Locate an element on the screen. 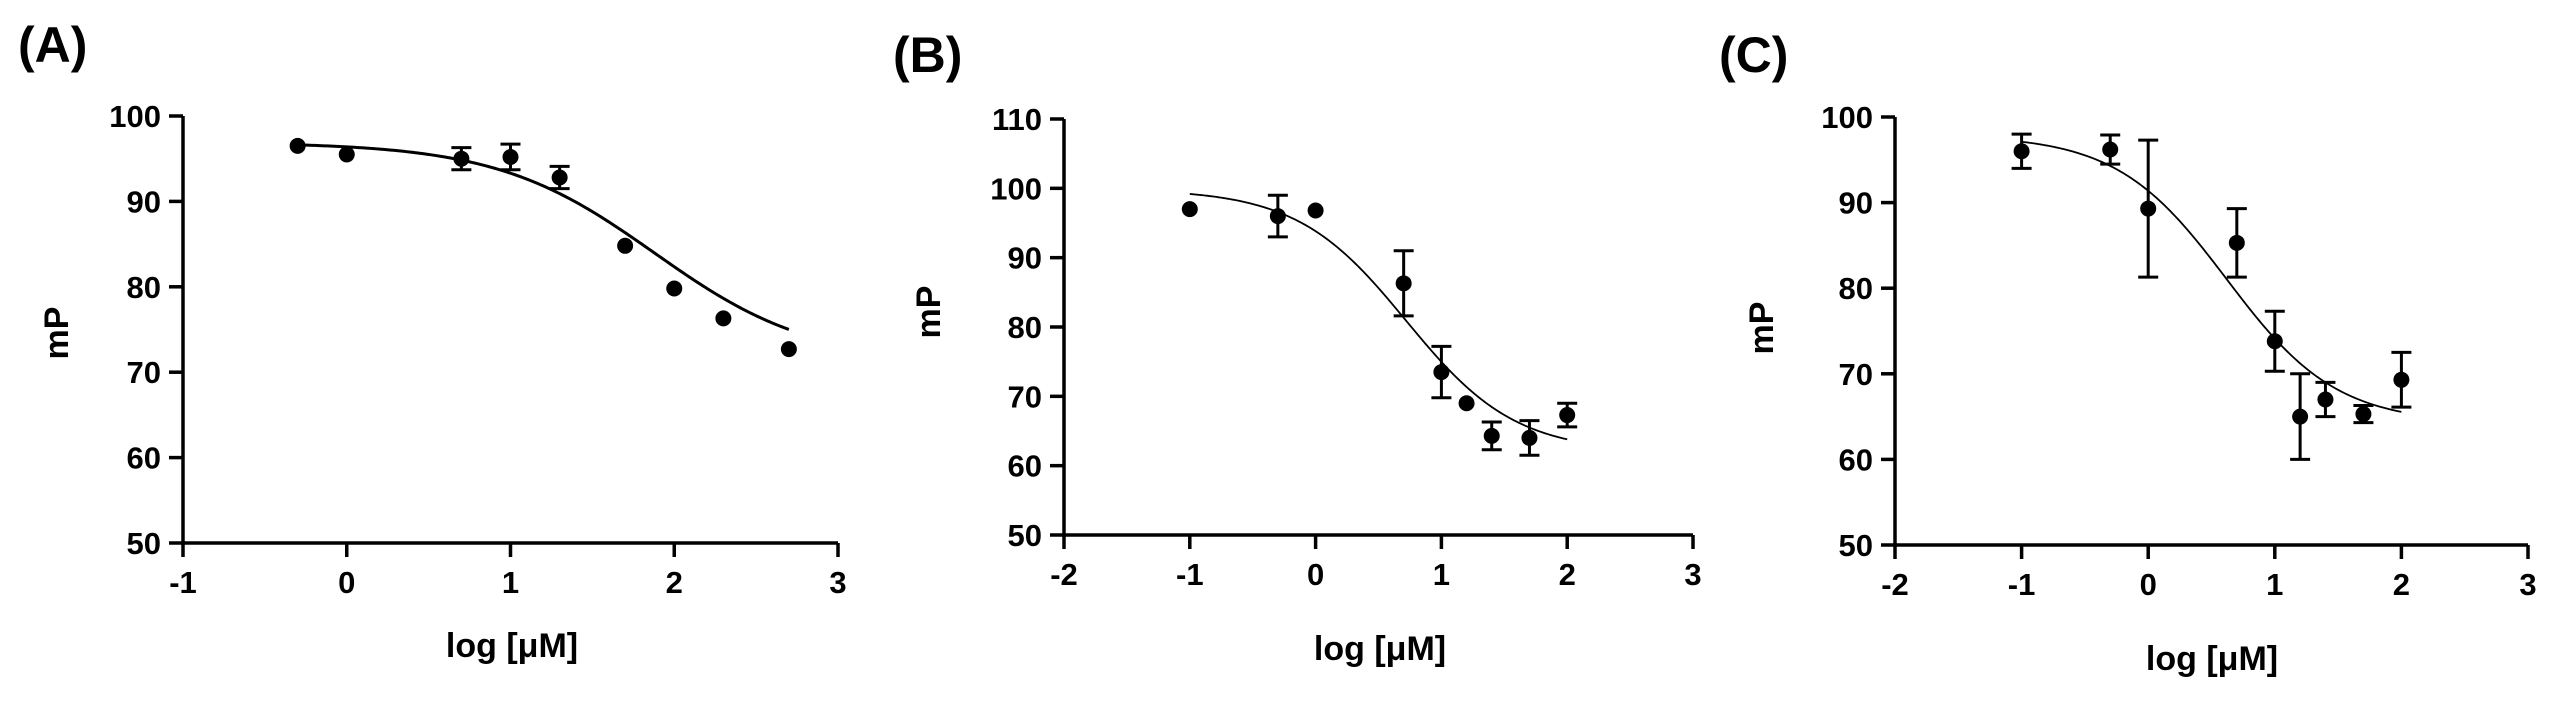 Image resolution: width=2557 pixels, height=702 pixels. x-tick-label-c-5: 3 is located at coordinates (2527, 584).